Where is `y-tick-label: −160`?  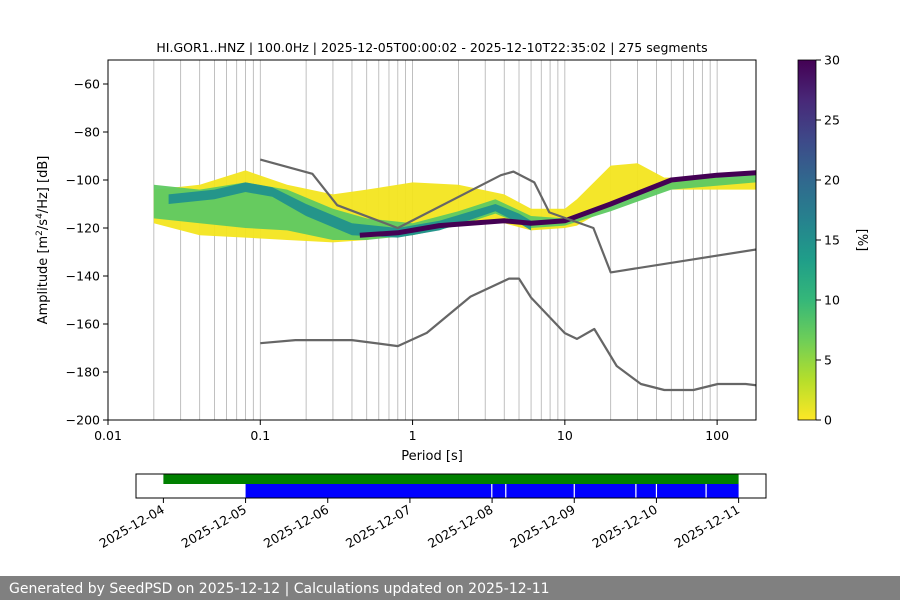
y-tick-label: −160 is located at coordinates (83, 324).